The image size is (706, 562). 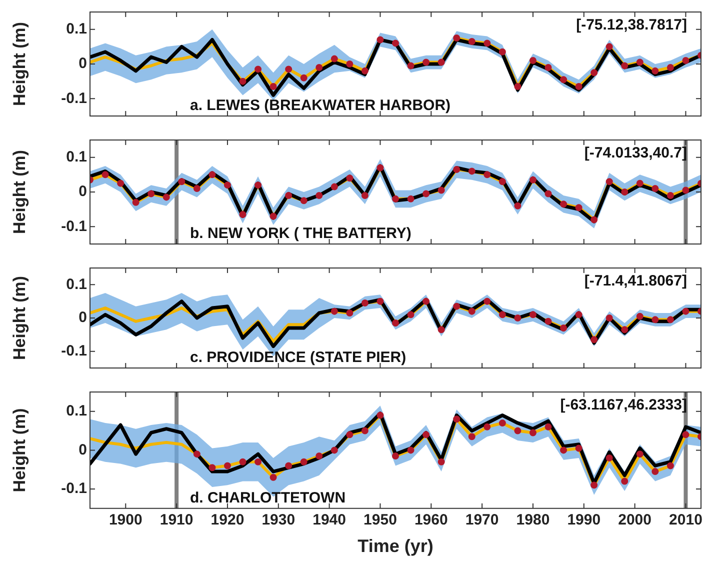 I want to click on x-tick-label: 1920, so click(x=227, y=520).